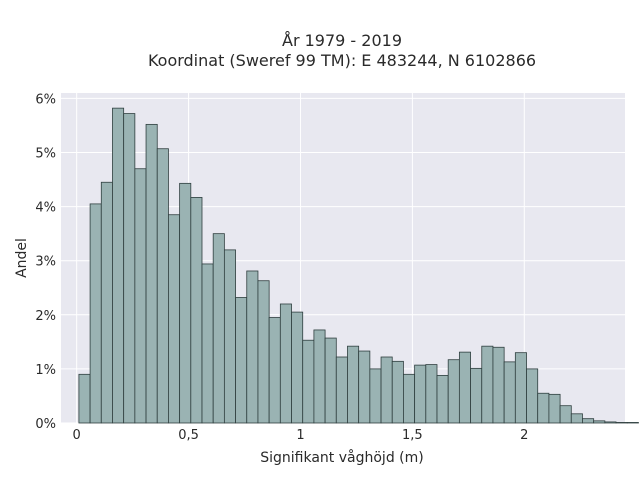 This screenshot has height=480, width=640. I want to click on y-tick-label-3: 3%, so click(45, 262).